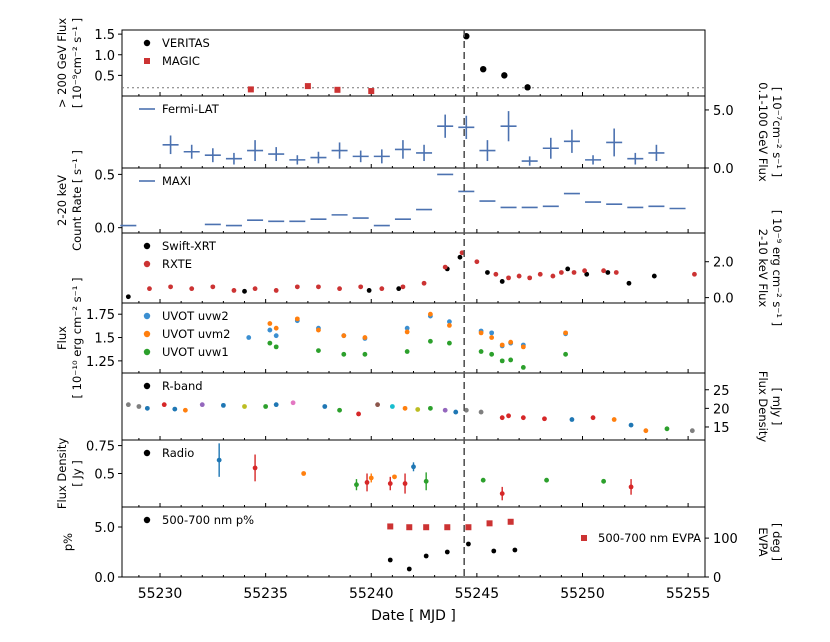  Describe the element at coordinates (77, 63) in the screenshot. I see `y-axis-label: [ 10⁻⁹cm⁻² s⁻¹ ]` at that location.